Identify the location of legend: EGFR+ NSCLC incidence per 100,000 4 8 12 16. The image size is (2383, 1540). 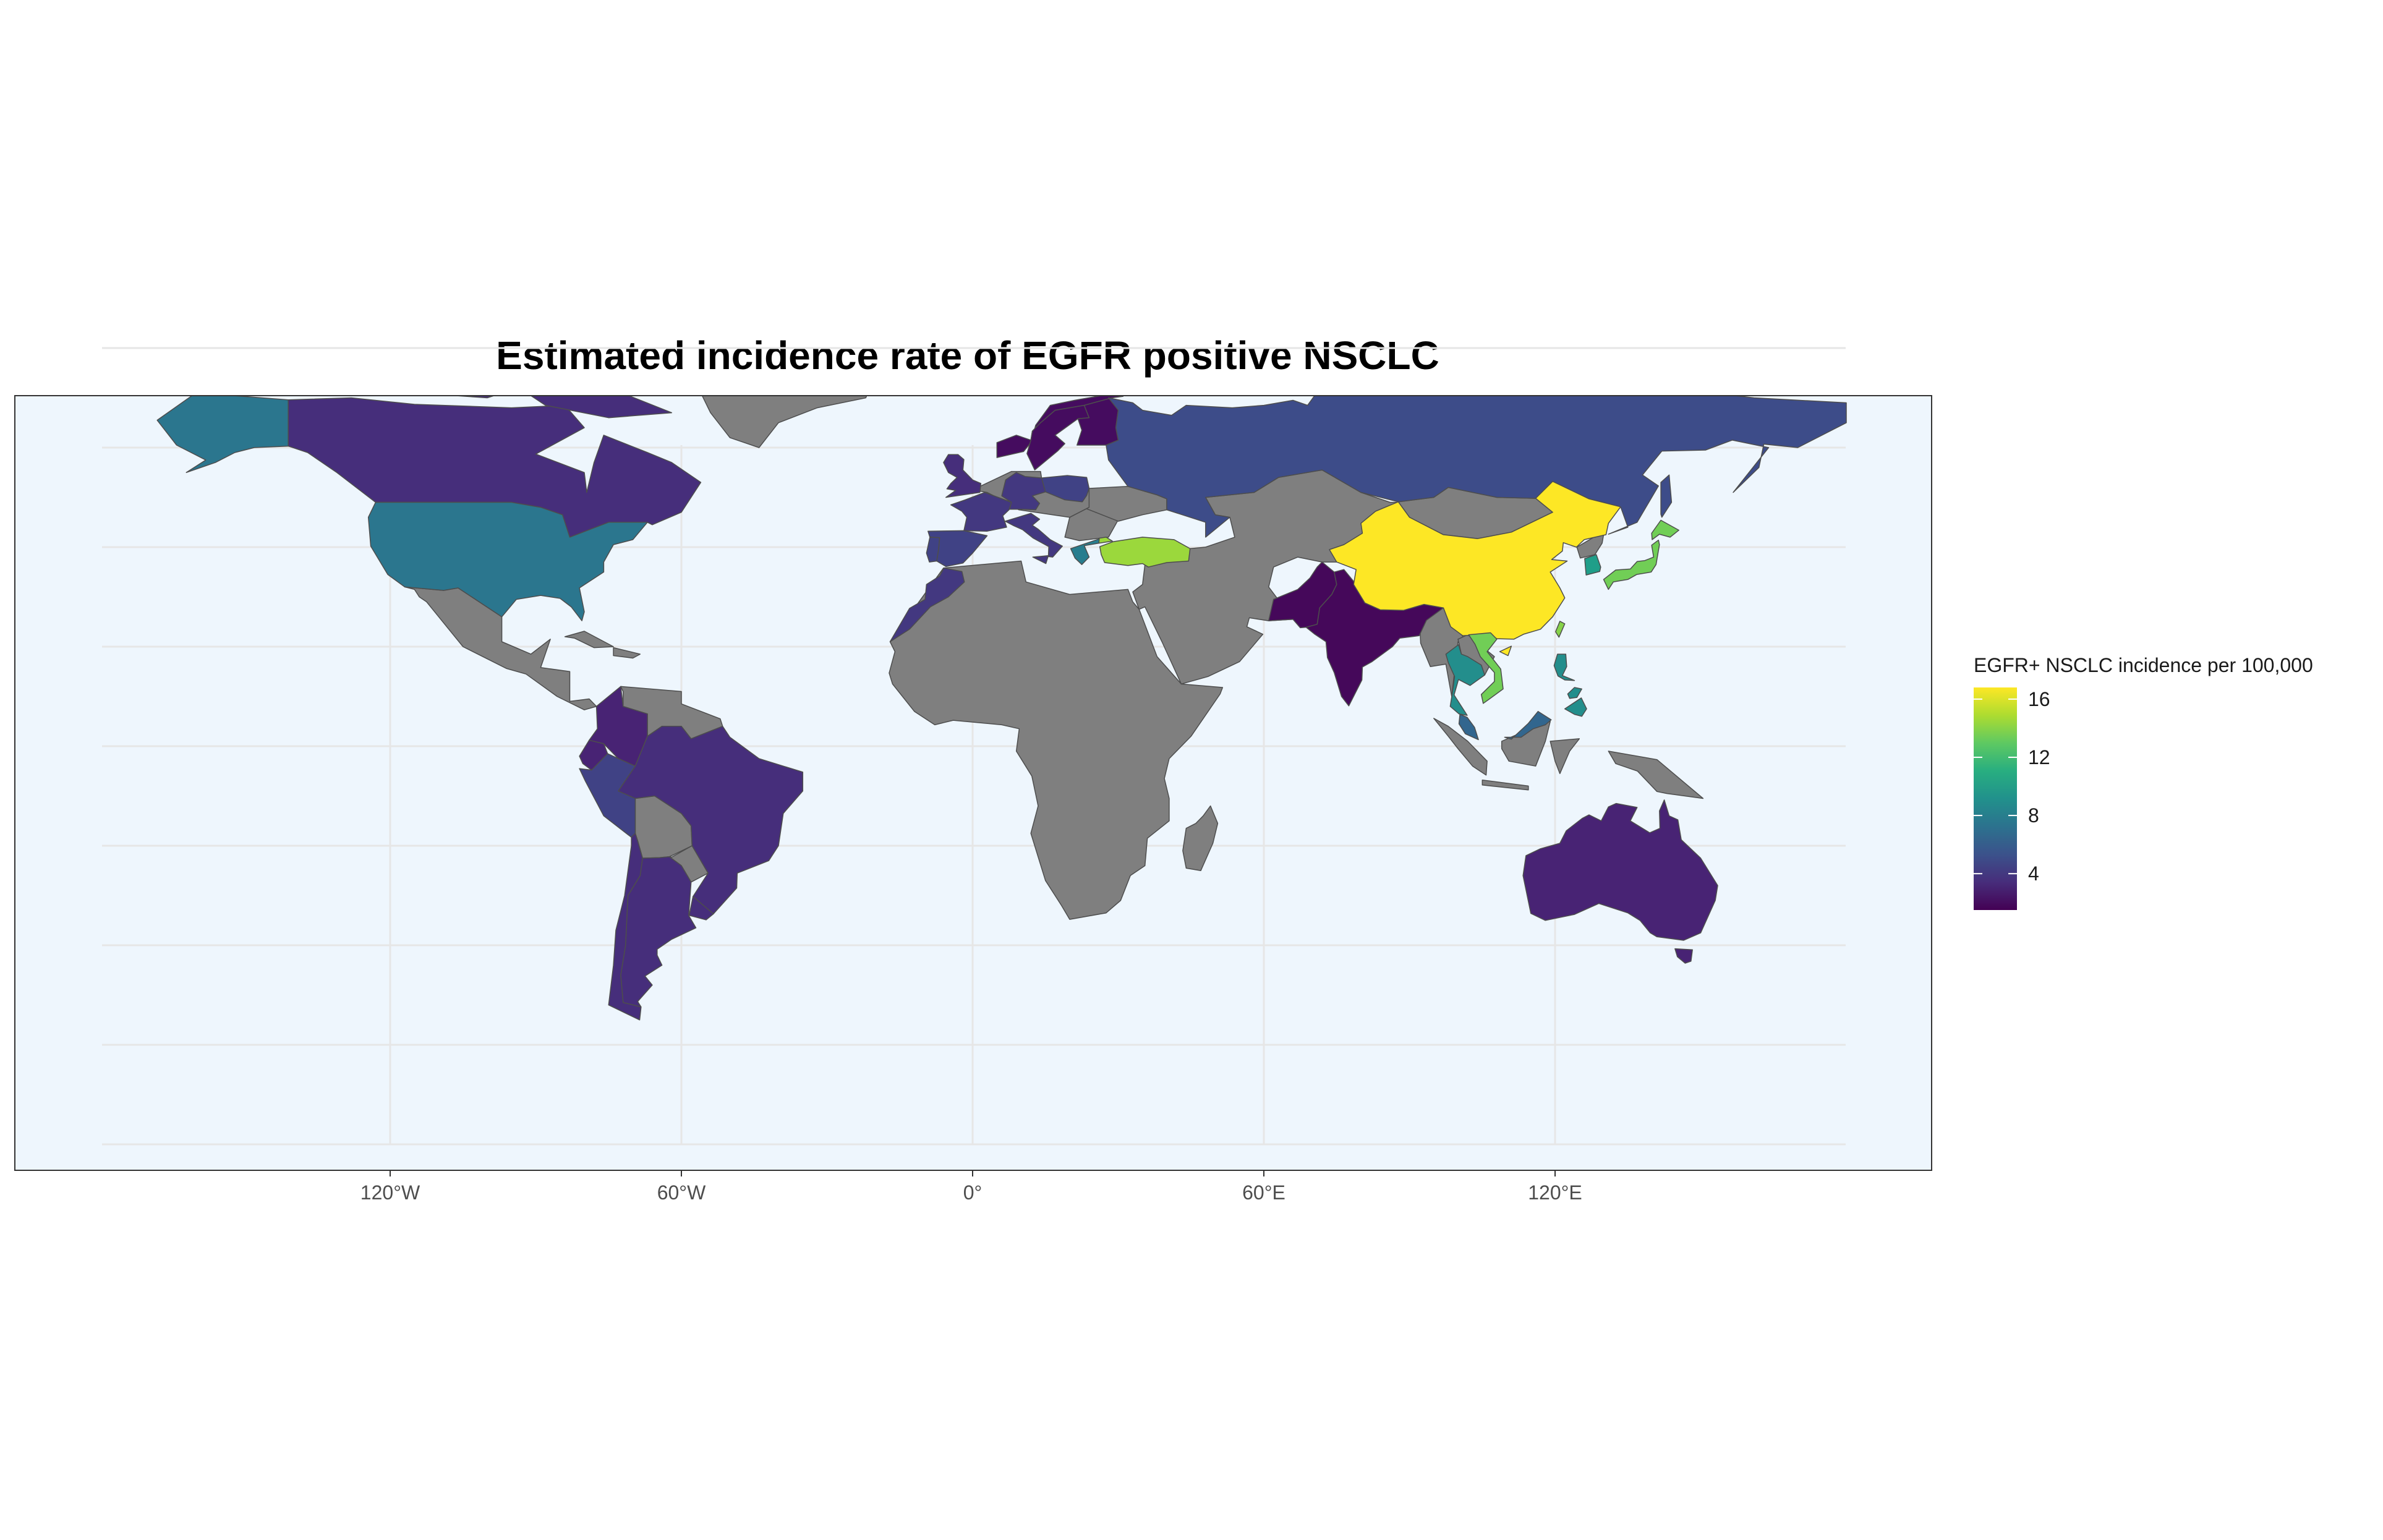
(2143, 782).